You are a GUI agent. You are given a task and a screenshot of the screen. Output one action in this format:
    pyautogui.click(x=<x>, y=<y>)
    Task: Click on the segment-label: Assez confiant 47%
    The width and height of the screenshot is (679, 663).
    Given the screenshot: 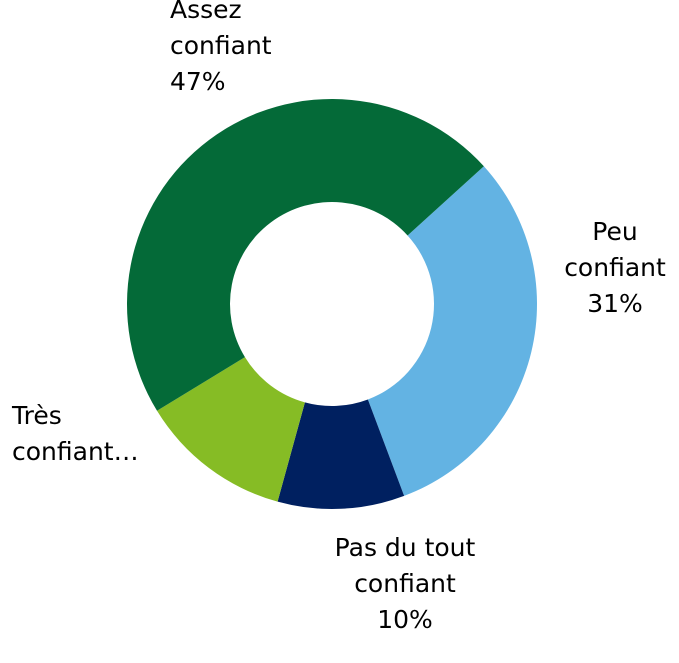 What is the action you would take?
    pyautogui.click(x=245, y=50)
    